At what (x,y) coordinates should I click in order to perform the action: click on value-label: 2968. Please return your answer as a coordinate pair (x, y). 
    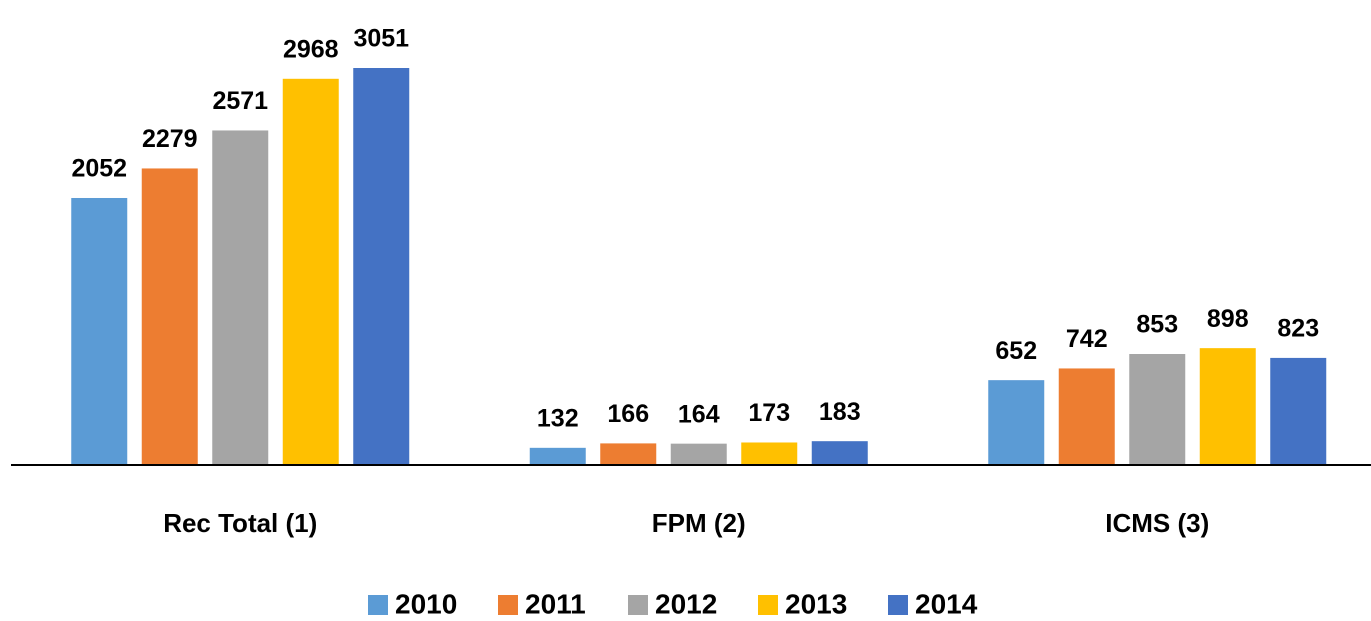
    Looking at the image, I should click on (311, 49).